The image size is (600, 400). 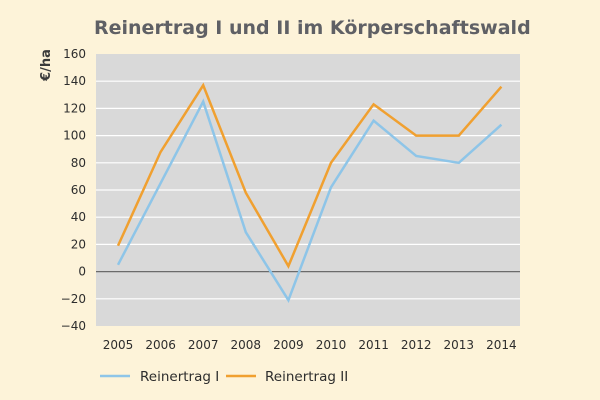 What do you see at coordinates (288, 345) in the screenshot?
I see `x-tick-label: 2009` at bounding box center [288, 345].